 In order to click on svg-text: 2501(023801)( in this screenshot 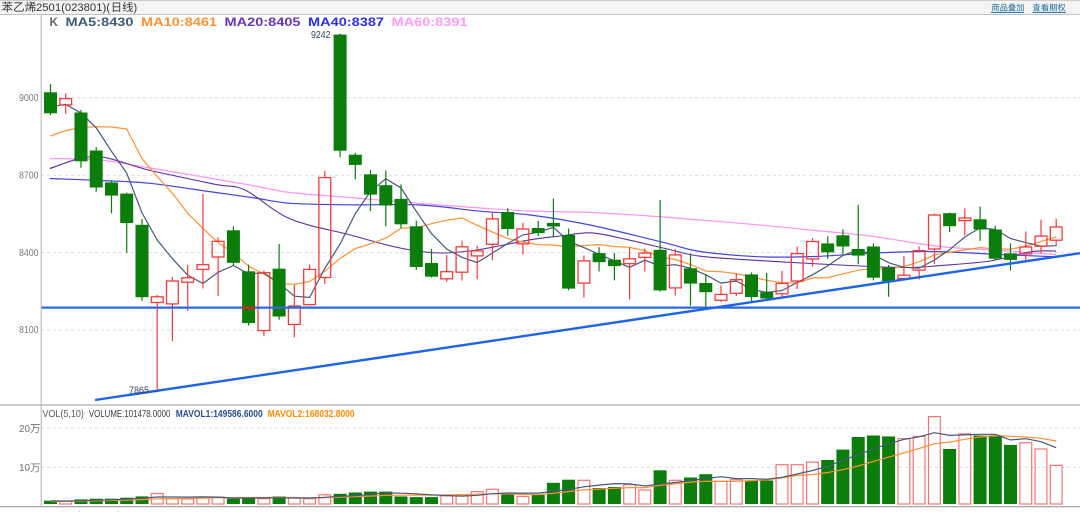, I will do `click(73, 8)`.